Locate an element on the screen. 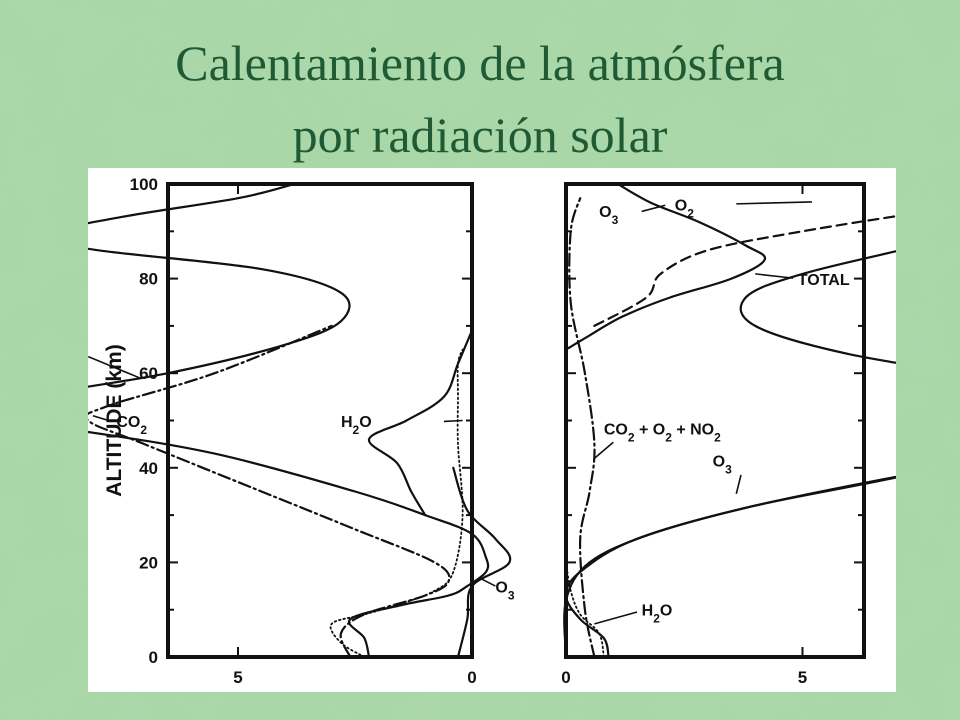 Image resolution: width=960 pixels, height=720 pixels. label-b-o3-upper: O3 is located at coordinates (608, 215).